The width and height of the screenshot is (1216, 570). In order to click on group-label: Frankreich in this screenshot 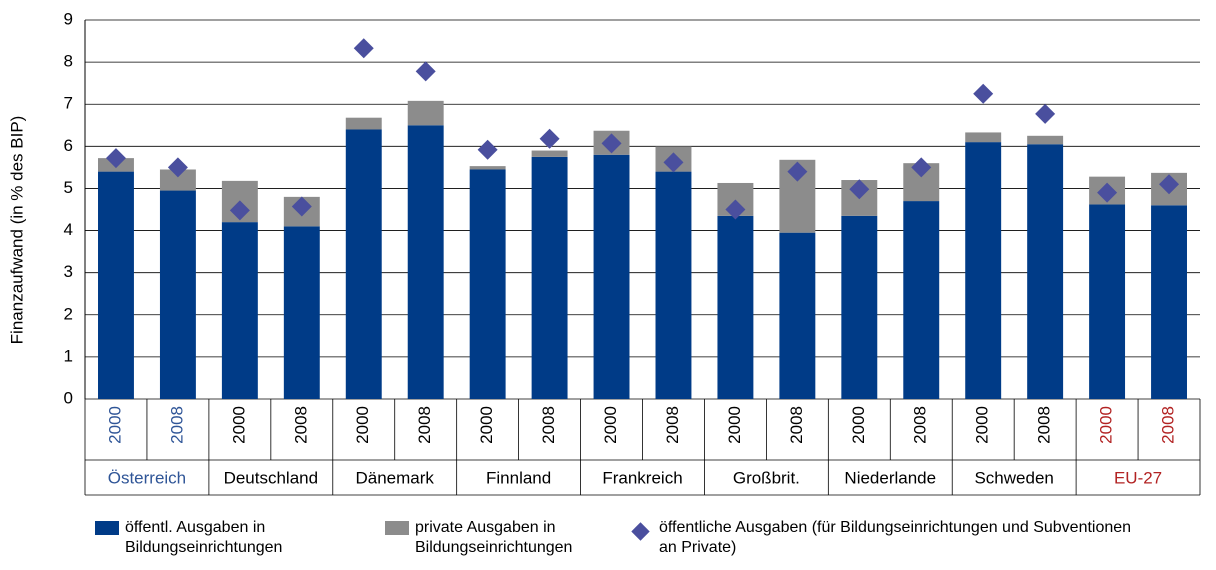, I will do `click(642, 477)`.